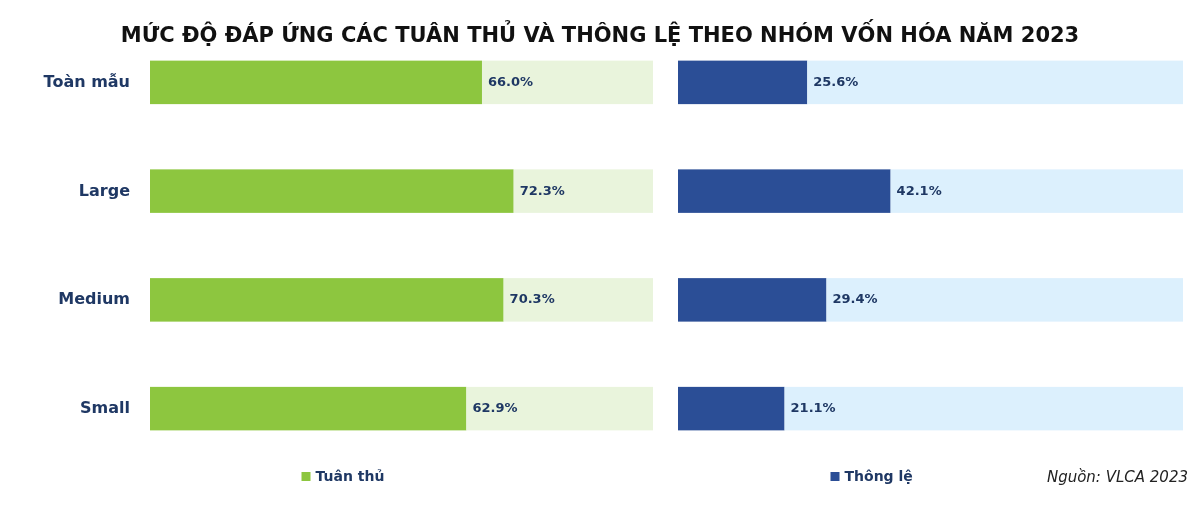 This screenshot has height=507, width=1200. Describe the element at coordinates (495, 408) in the screenshot. I see `data-label: 62.9%` at that location.